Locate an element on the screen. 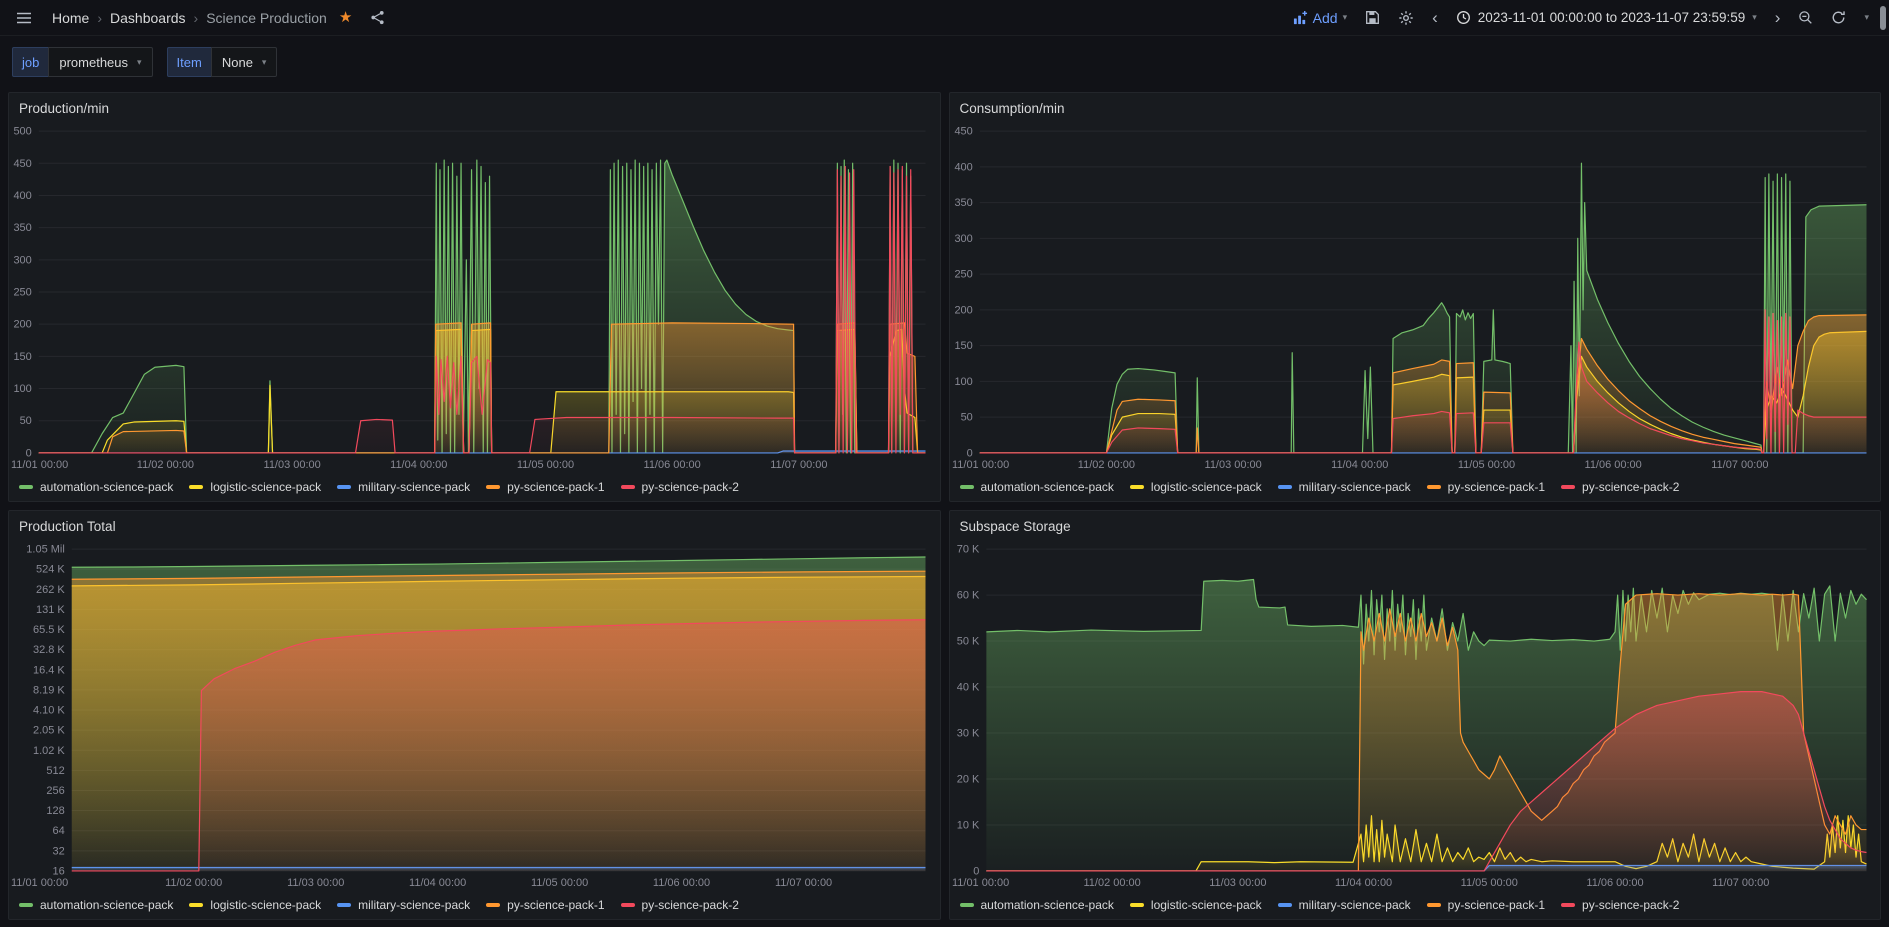 This screenshot has height=927, width=1889. refresh-icon is located at coordinates (1839, 17).